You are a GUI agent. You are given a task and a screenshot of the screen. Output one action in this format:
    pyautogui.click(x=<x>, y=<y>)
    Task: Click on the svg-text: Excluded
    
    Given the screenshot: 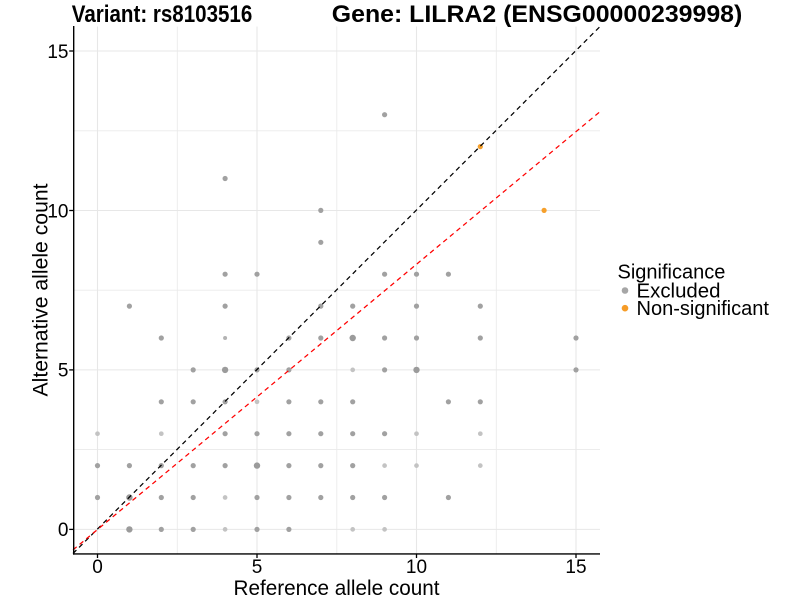 What is the action you would take?
    pyautogui.click(x=679, y=292)
    